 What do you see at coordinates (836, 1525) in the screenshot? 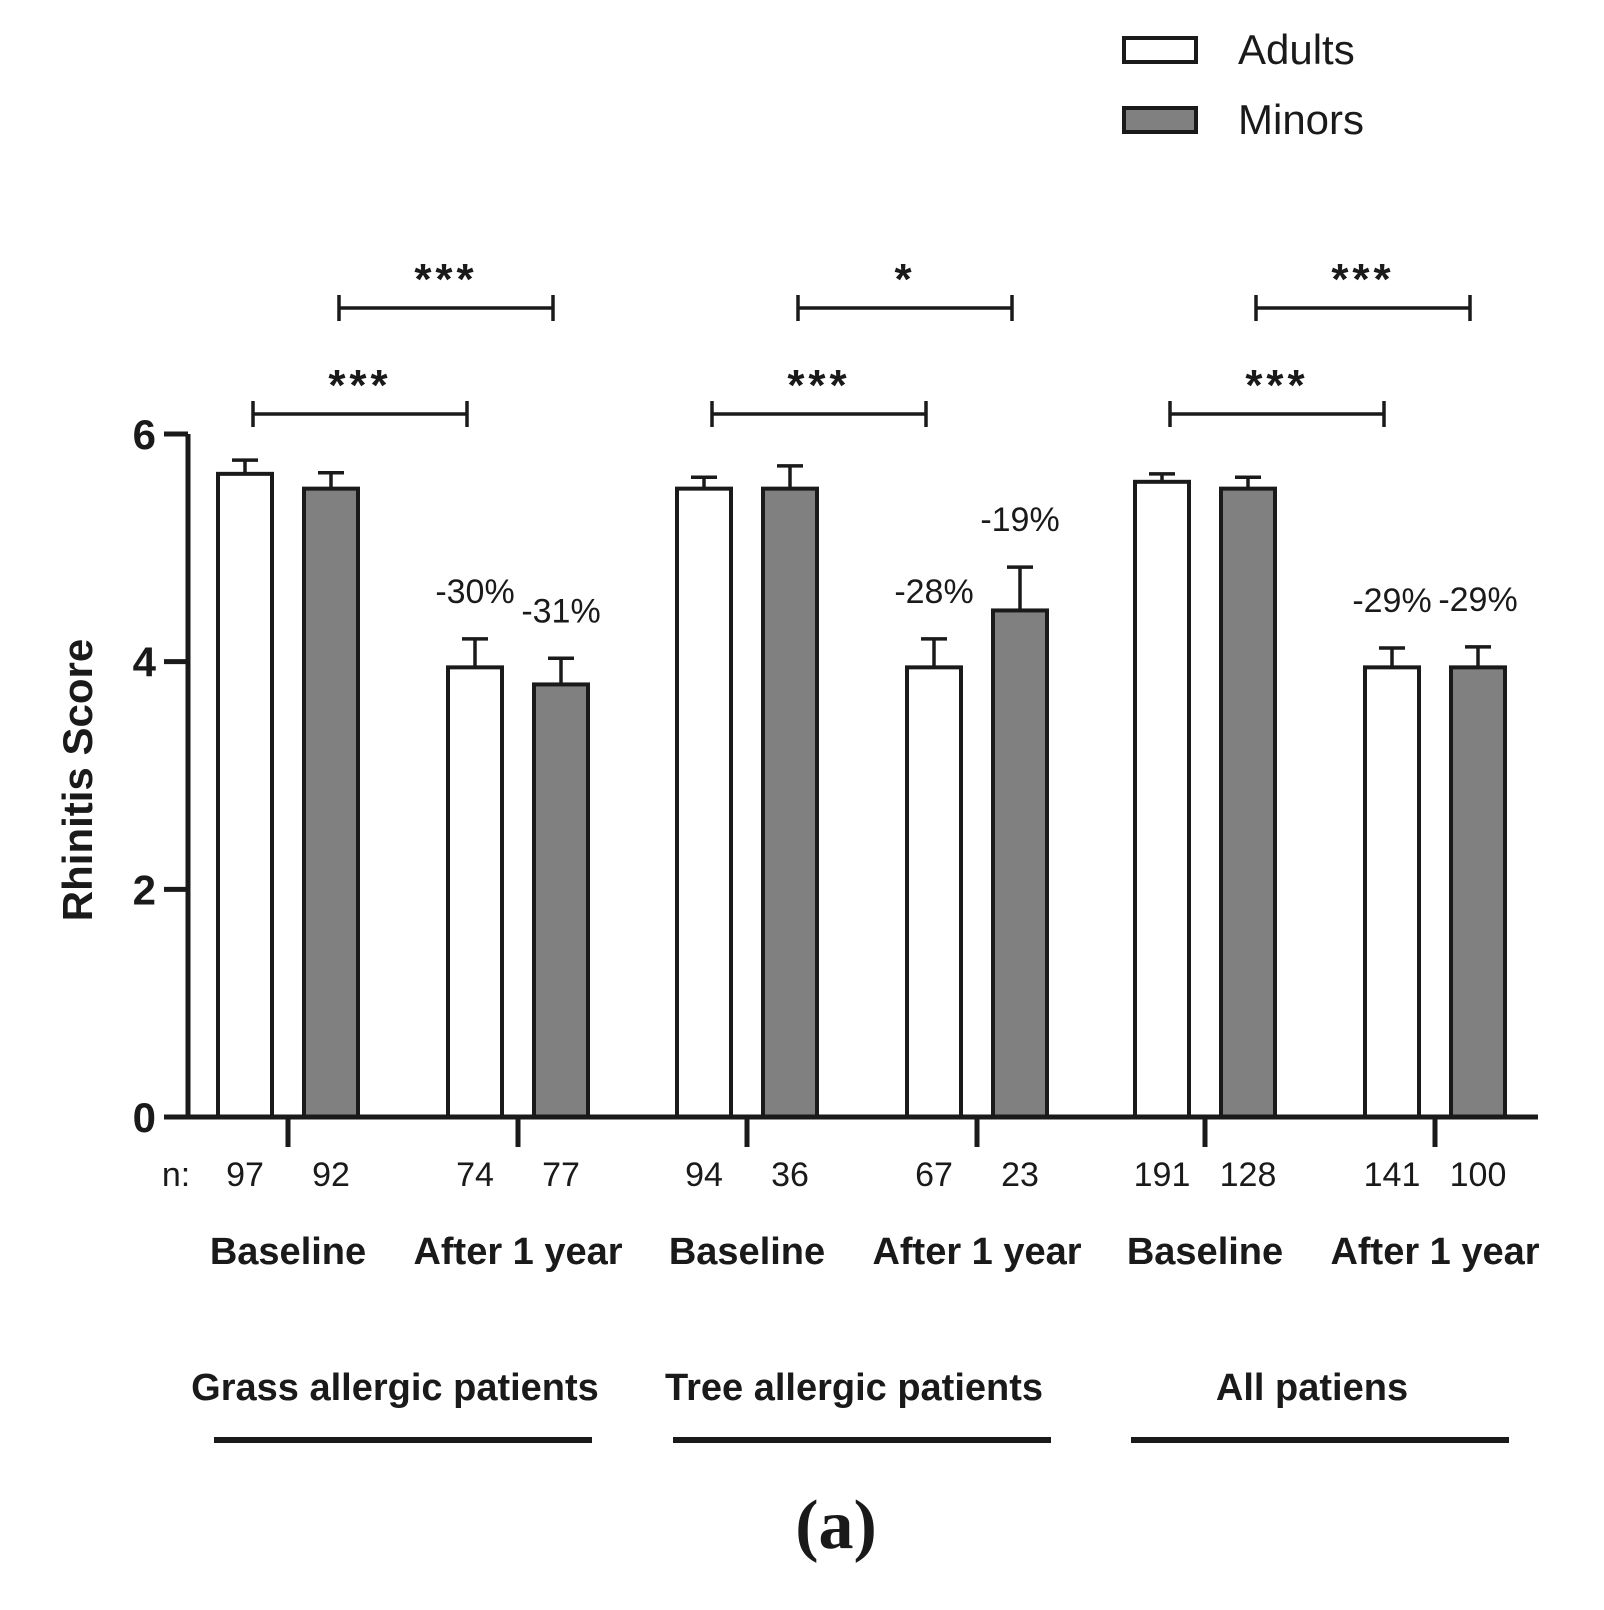
I see `figure-caption: (a)` at bounding box center [836, 1525].